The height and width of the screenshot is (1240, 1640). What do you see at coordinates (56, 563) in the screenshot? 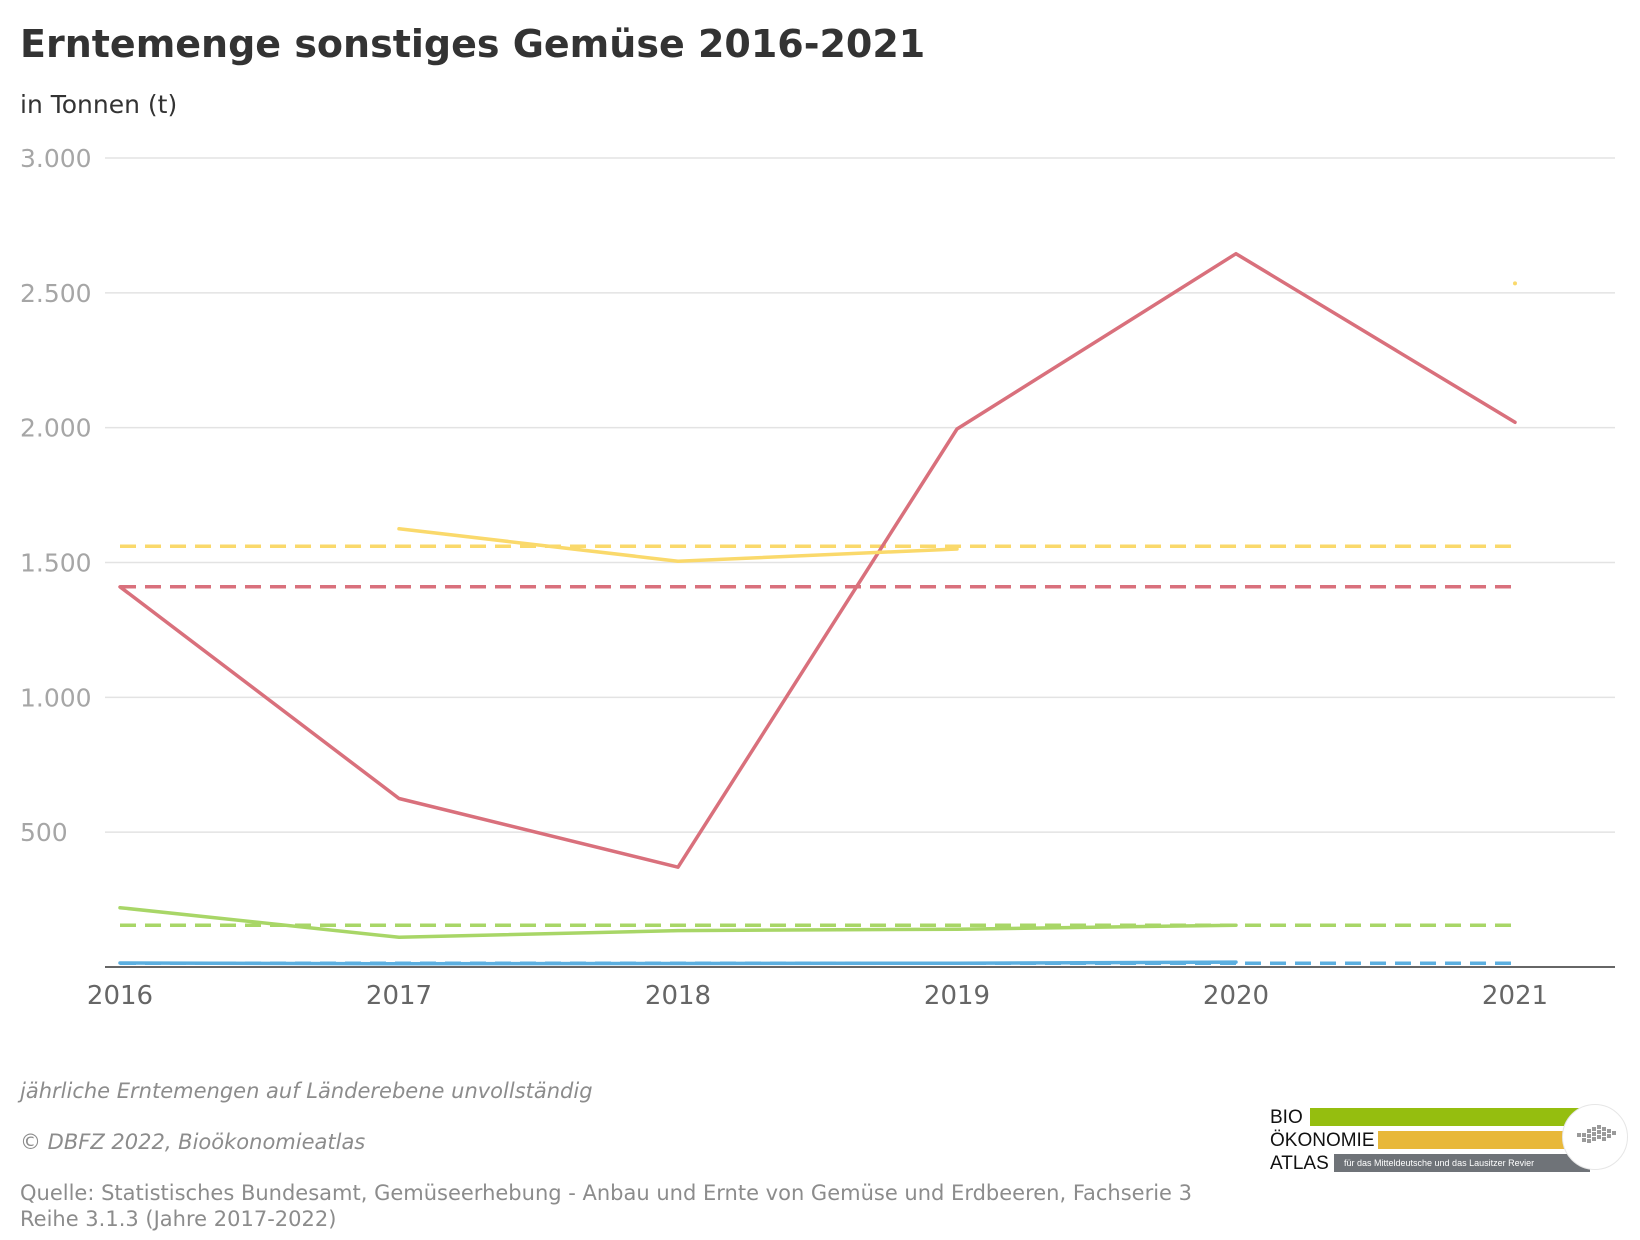
I see `y-tick-label: 1.500` at bounding box center [56, 563].